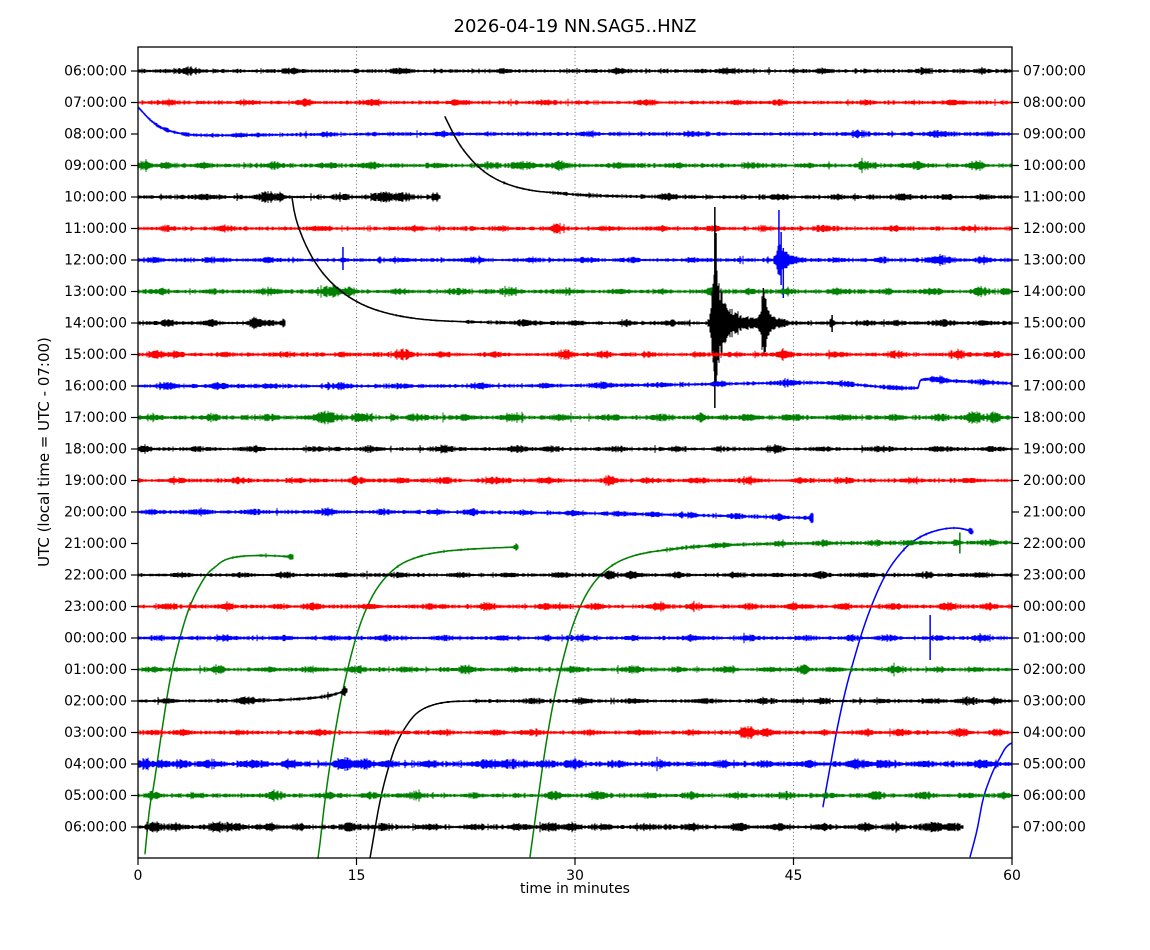 The image size is (1150, 950). Describe the element at coordinates (95, 450) in the screenshot. I see `left-tick-label: 18:00:00` at that location.